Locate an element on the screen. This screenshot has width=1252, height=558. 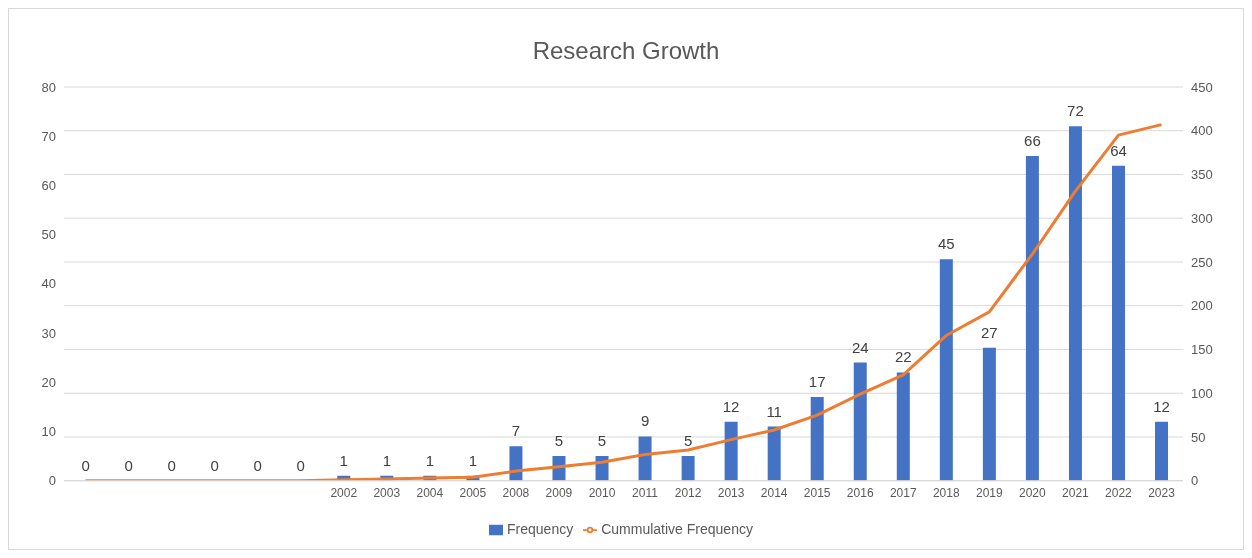
data-label: 22 is located at coordinates (903, 357).